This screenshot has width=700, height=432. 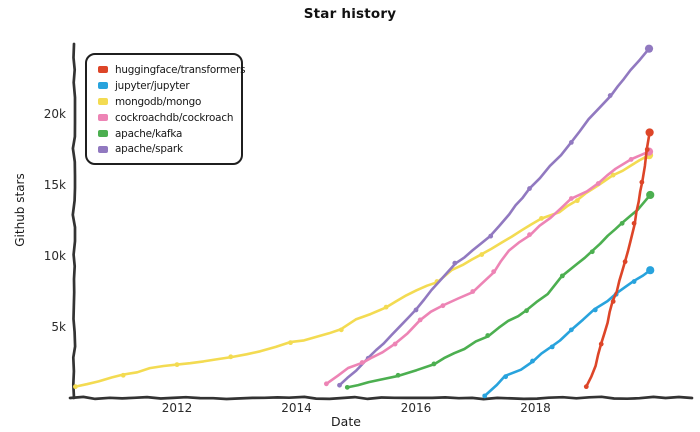 I want to click on legend-item: jupyter/jupyter, so click(x=165, y=86).